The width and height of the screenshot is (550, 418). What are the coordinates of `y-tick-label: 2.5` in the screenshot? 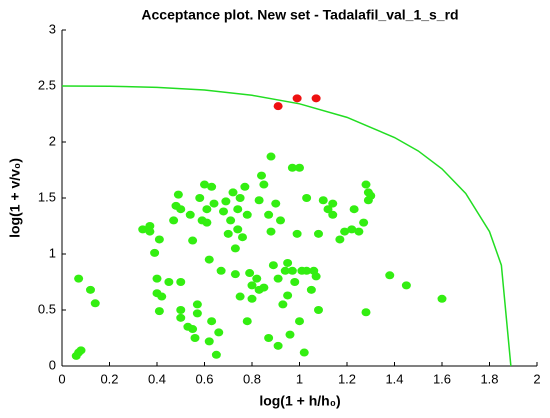 It's located at (47, 84).